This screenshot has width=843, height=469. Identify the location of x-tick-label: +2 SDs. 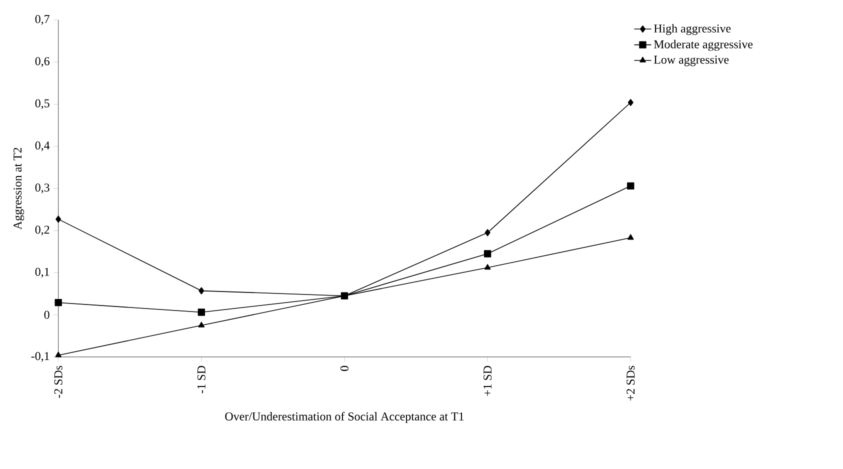
(630, 383).